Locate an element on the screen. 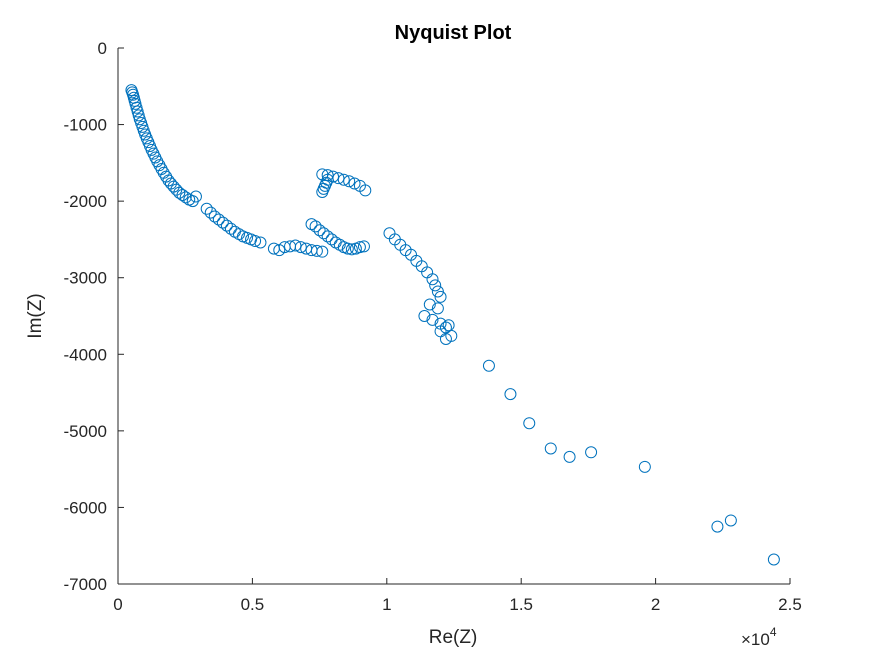 Image resolution: width=875 pixels, height=656 pixels. y-tick-label: -6000 is located at coordinates (85, 507).